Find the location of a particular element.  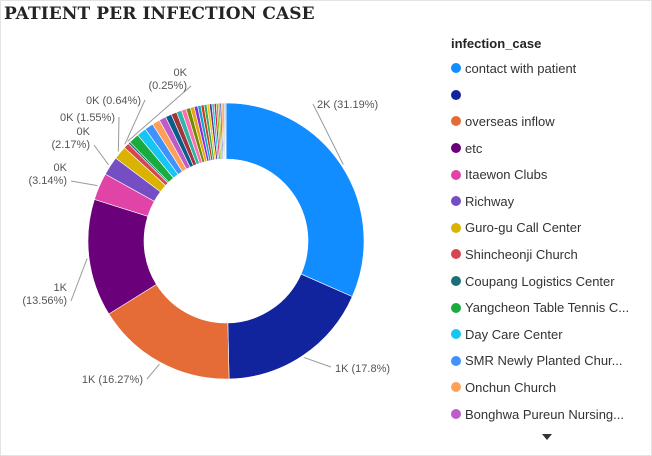

data-label: 1K (13.56%) is located at coordinates (44, 294).